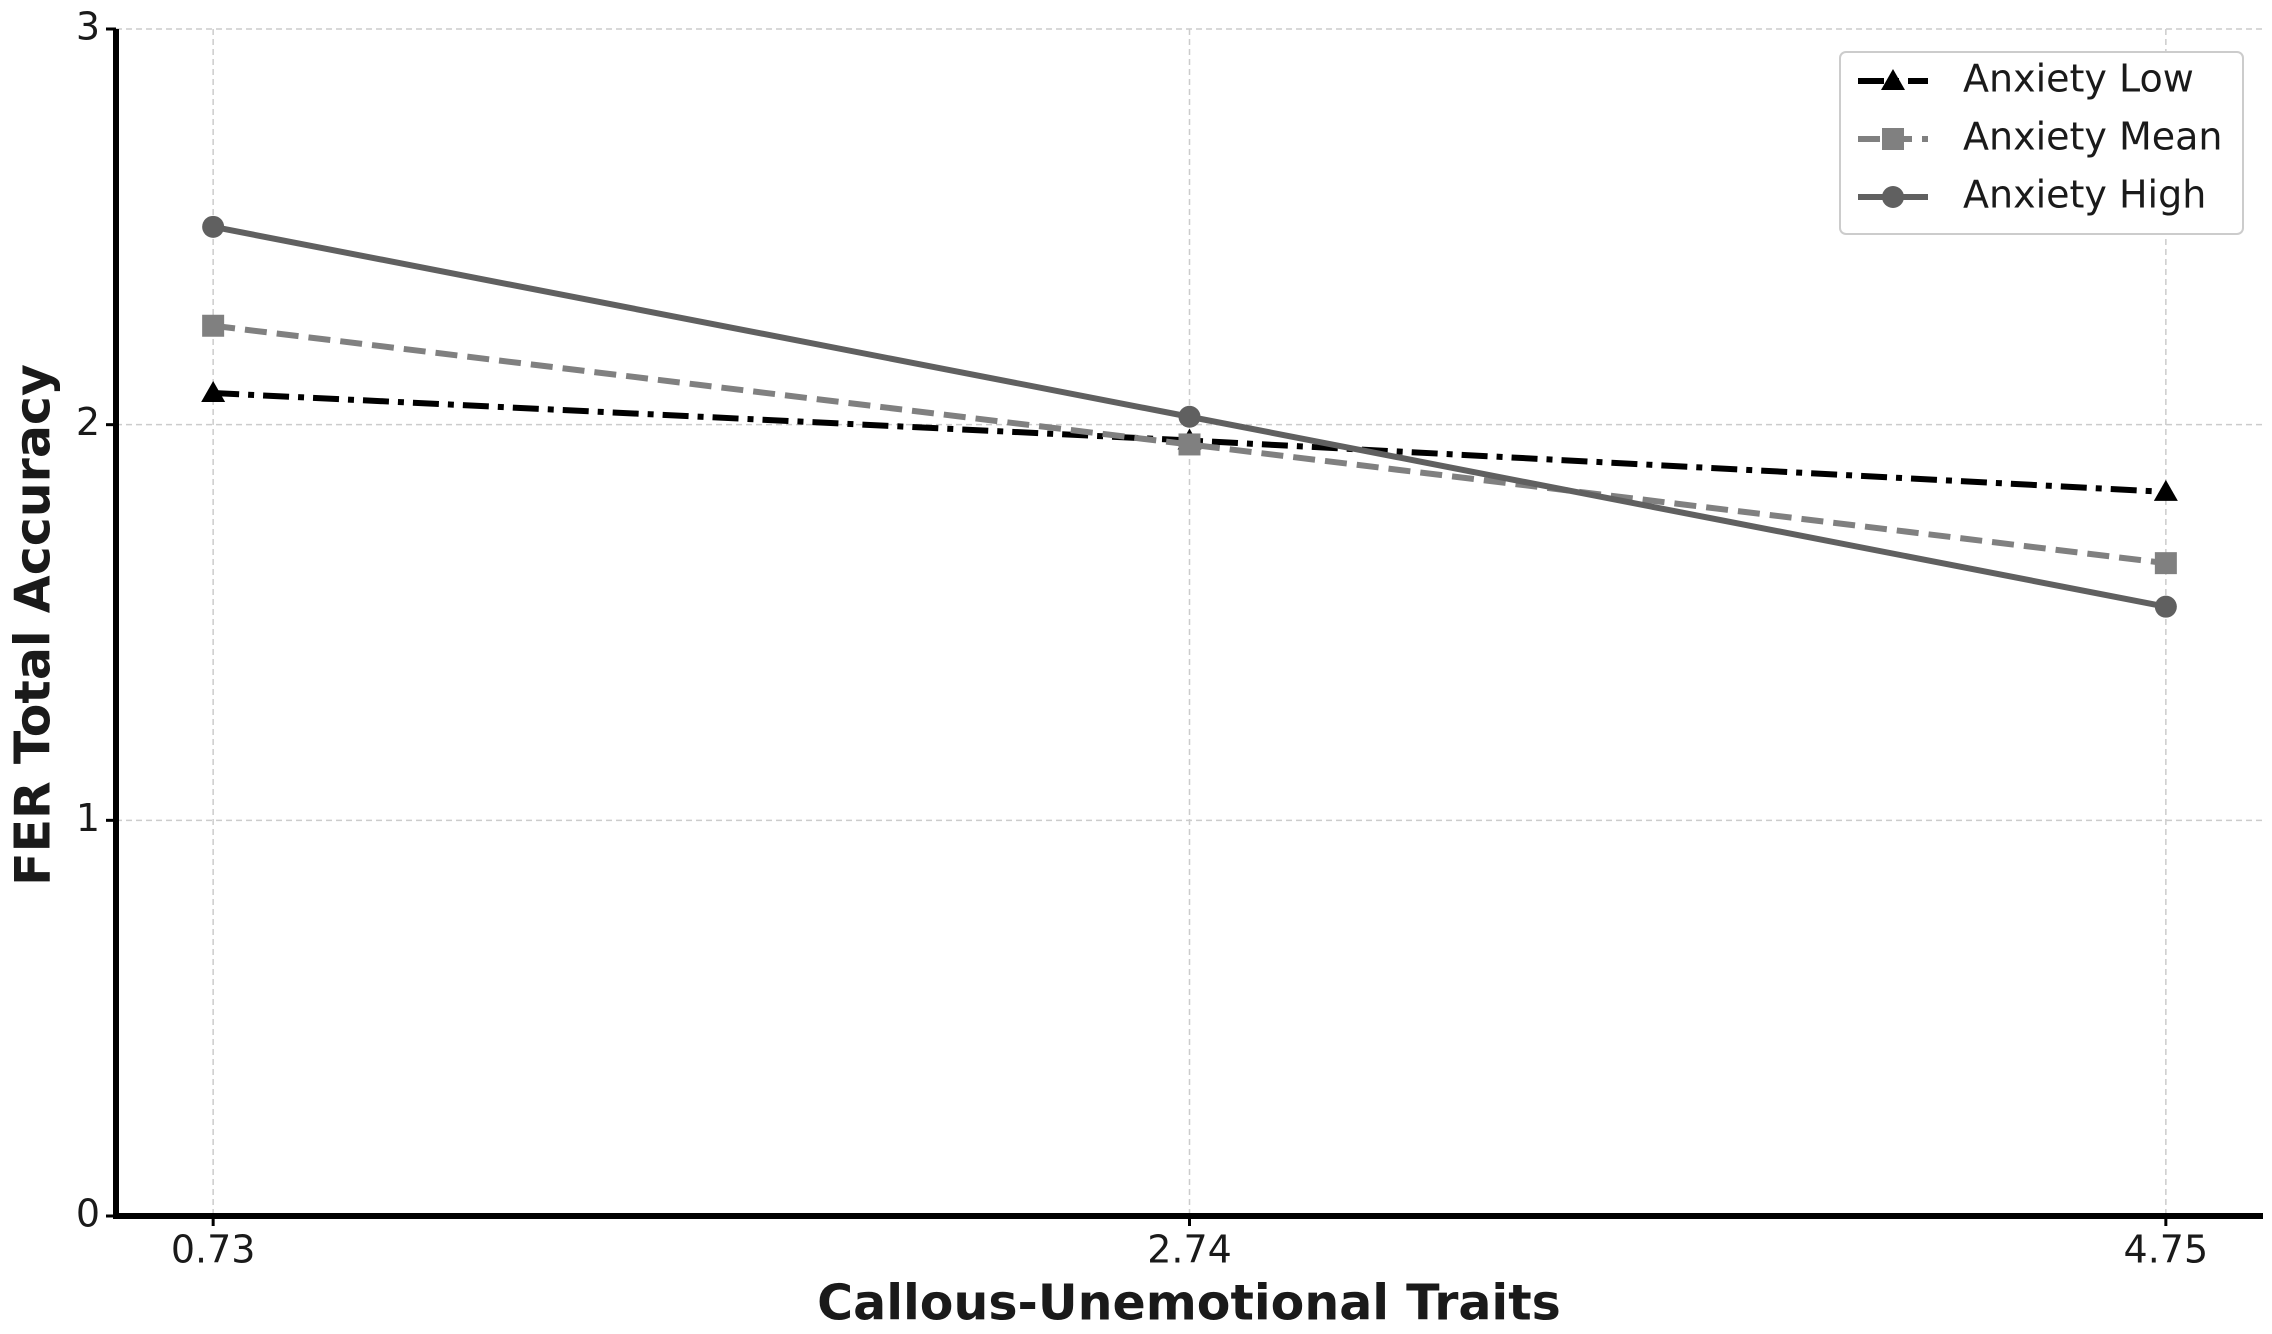 The image size is (2272, 1334). I want to click on x-tick-label: 0.73, so click(213, 1250).